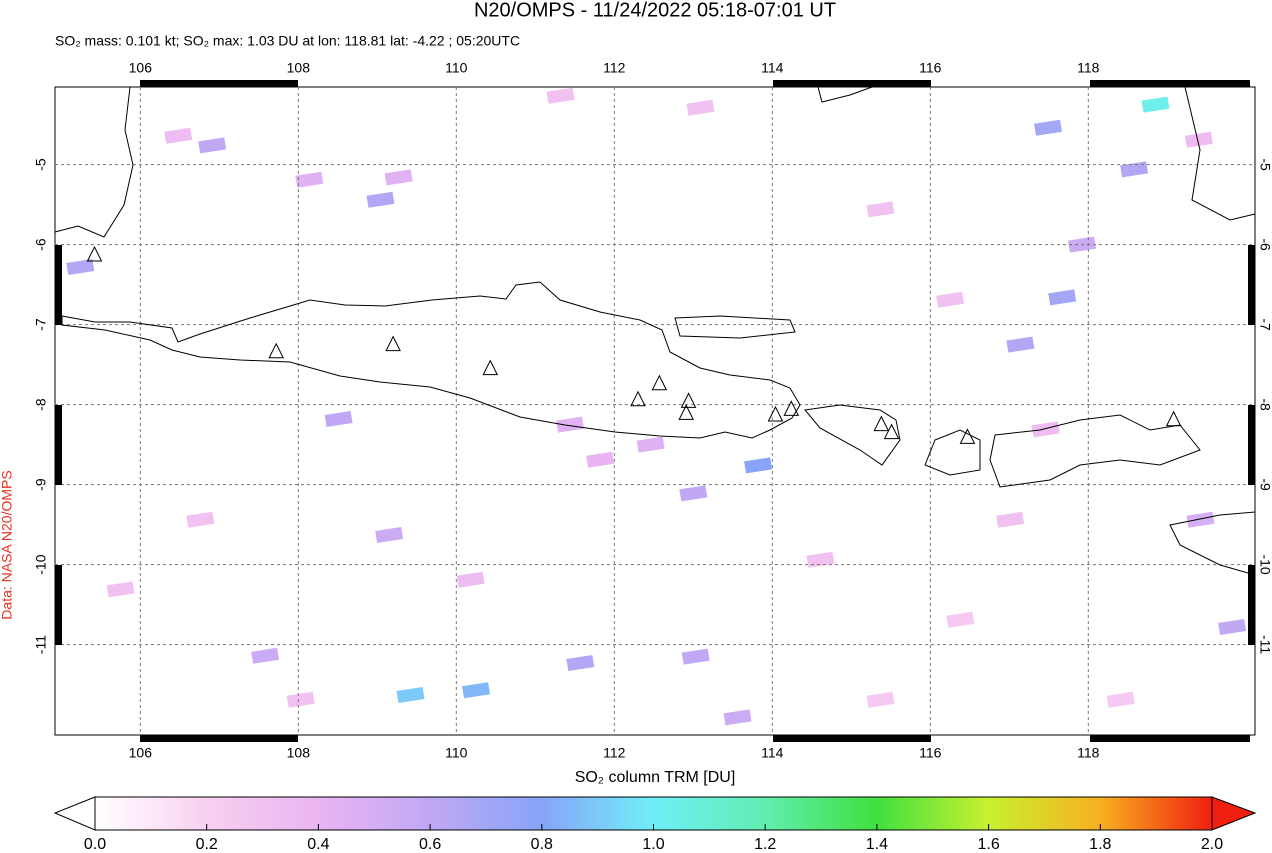 The height and width of the screenshot is (853, 1272). I want to click on coast-sulawesi, so click(1220, 153).